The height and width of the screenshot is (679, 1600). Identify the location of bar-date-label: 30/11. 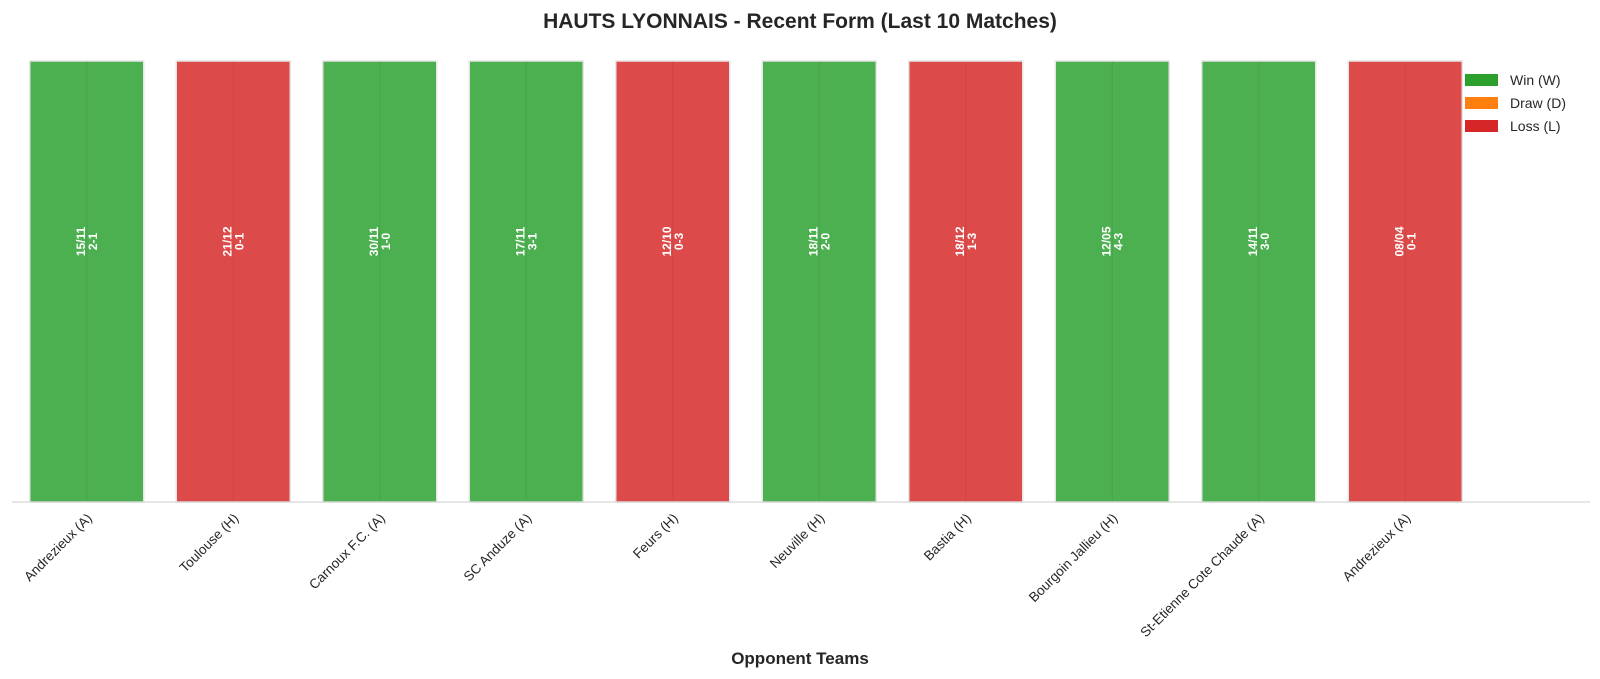
(374, 241).